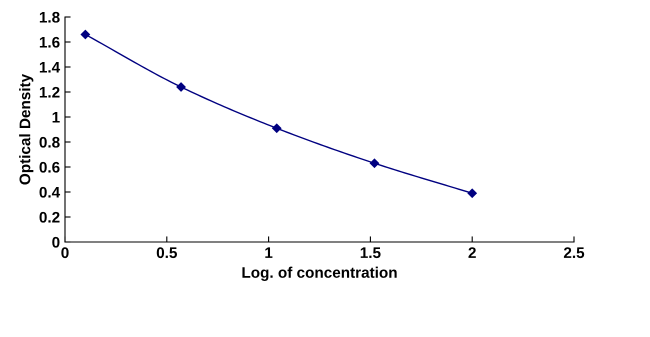 Image resolution: width=650 pixels, height=337 pixels. What do you see at coordinates (50, 167) in the screenshot?
I see `y-tick-label: 0.6` at bounding box center [50, 167].